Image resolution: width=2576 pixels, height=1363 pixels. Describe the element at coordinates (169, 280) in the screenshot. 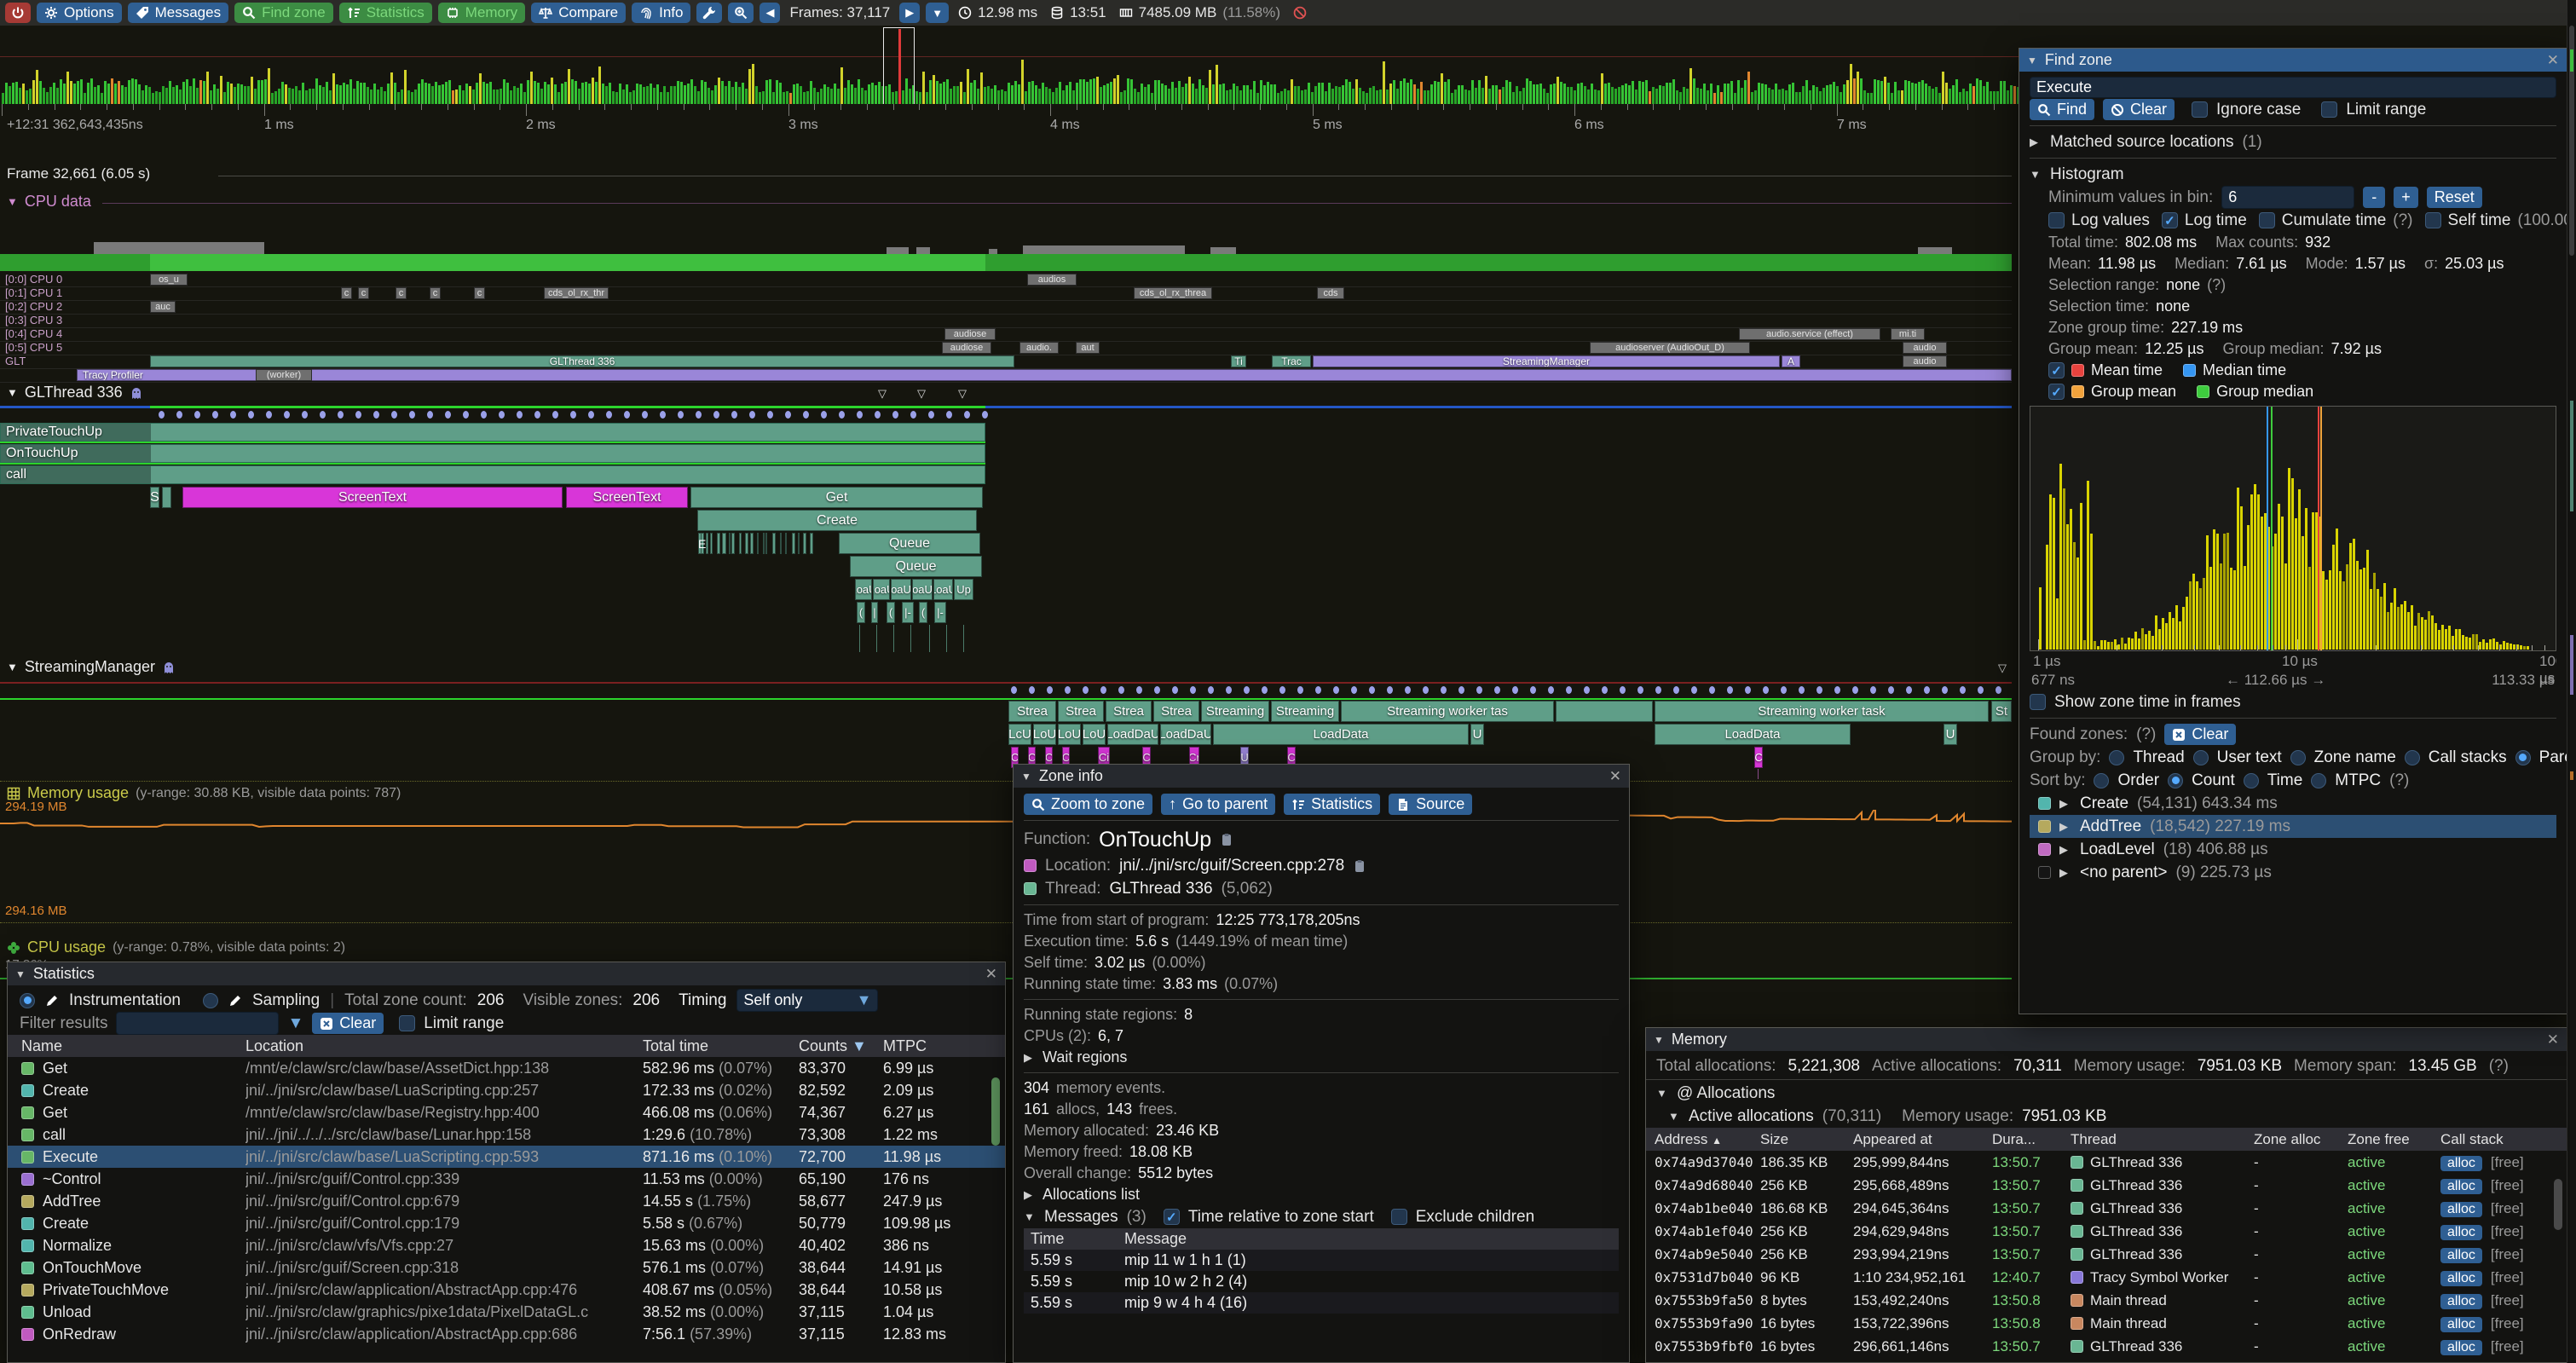

I see `cpu-zone-block: os_u` at that location.